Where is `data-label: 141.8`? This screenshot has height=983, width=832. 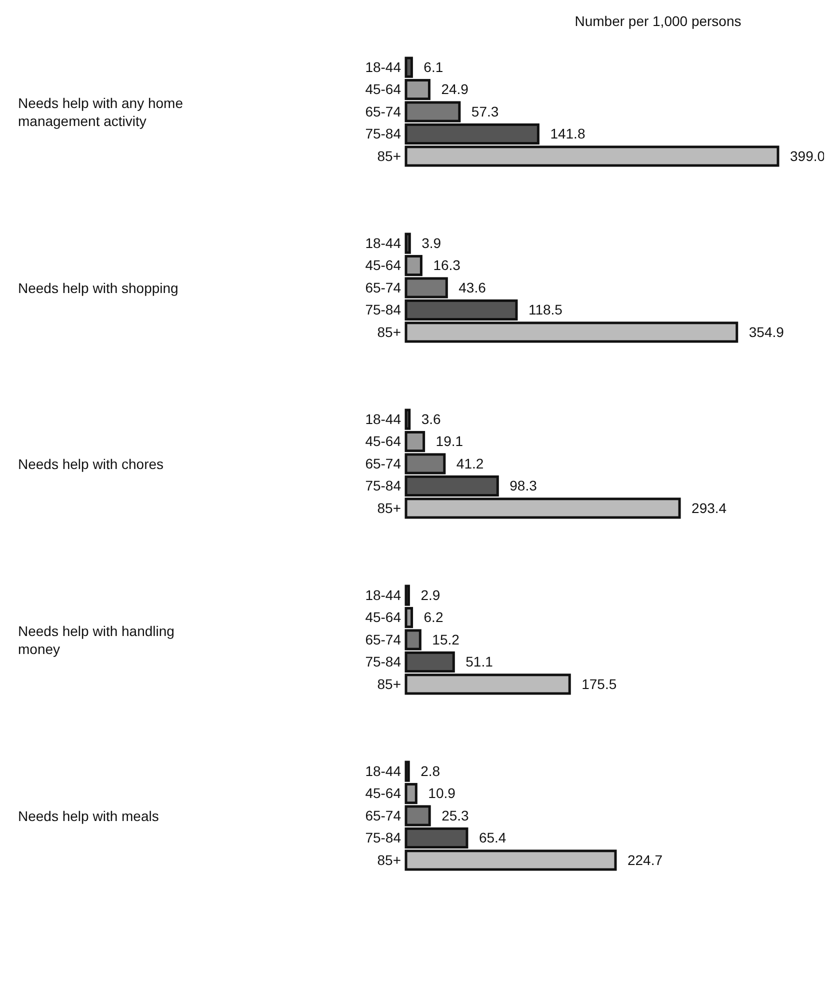 data-label: 141.8 is located at coordinates (568, 134).